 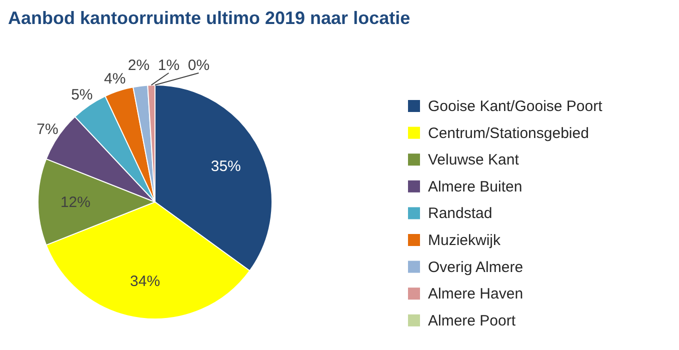 I want to click on text: 0%, so click(x=199, y=65).